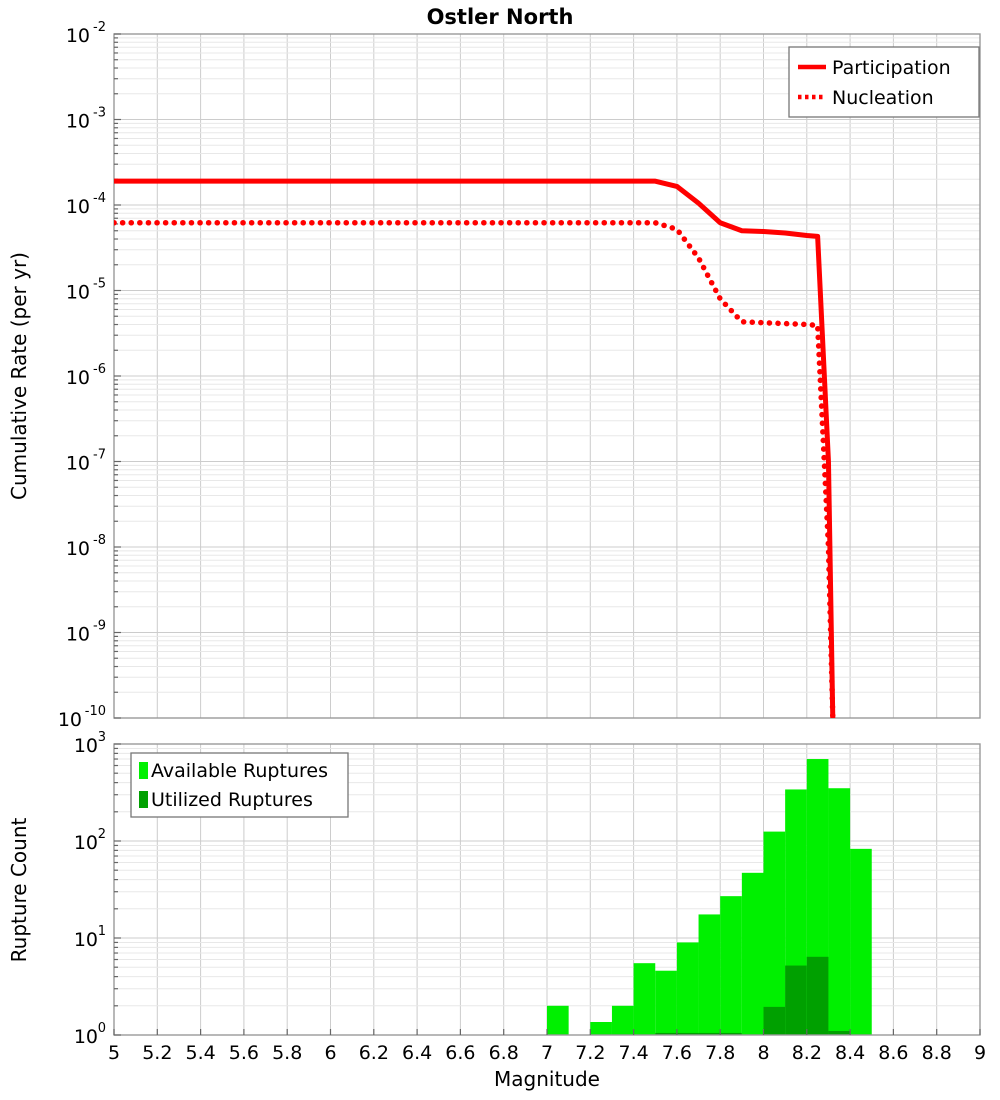 This screenshot has height=1100, width=1000. I want to click on svg-text: -2, so click(99, 27).